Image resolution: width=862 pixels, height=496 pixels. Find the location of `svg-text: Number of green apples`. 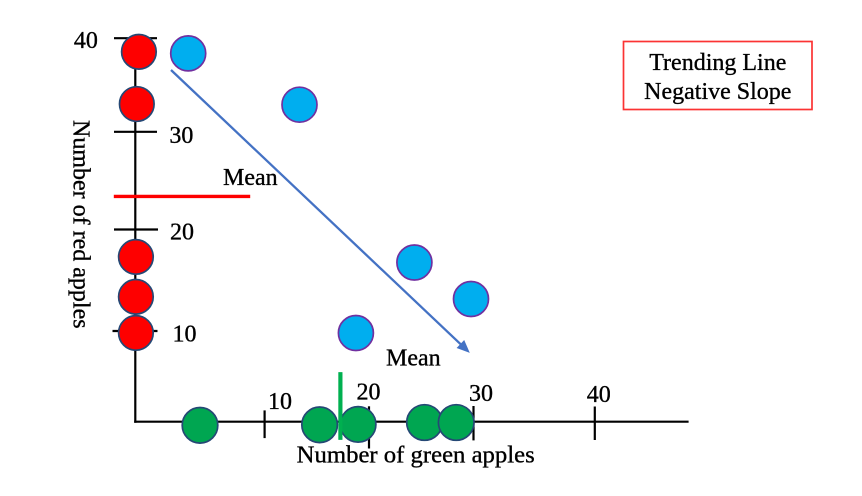

svg-text: Number of green apples is located at coordinates (416, 456).